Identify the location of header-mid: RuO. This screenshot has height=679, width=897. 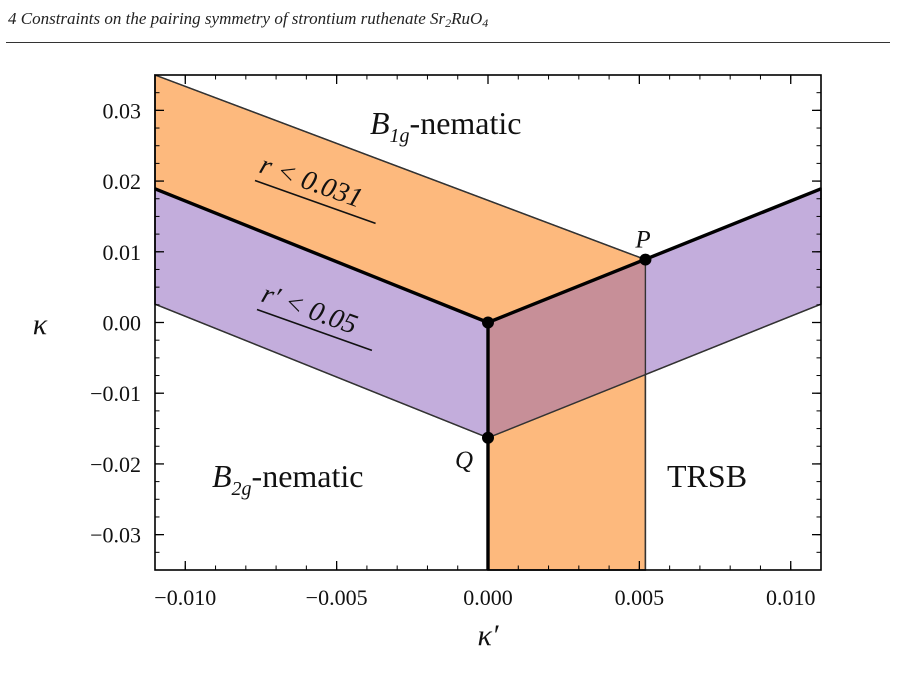
(467, 18).